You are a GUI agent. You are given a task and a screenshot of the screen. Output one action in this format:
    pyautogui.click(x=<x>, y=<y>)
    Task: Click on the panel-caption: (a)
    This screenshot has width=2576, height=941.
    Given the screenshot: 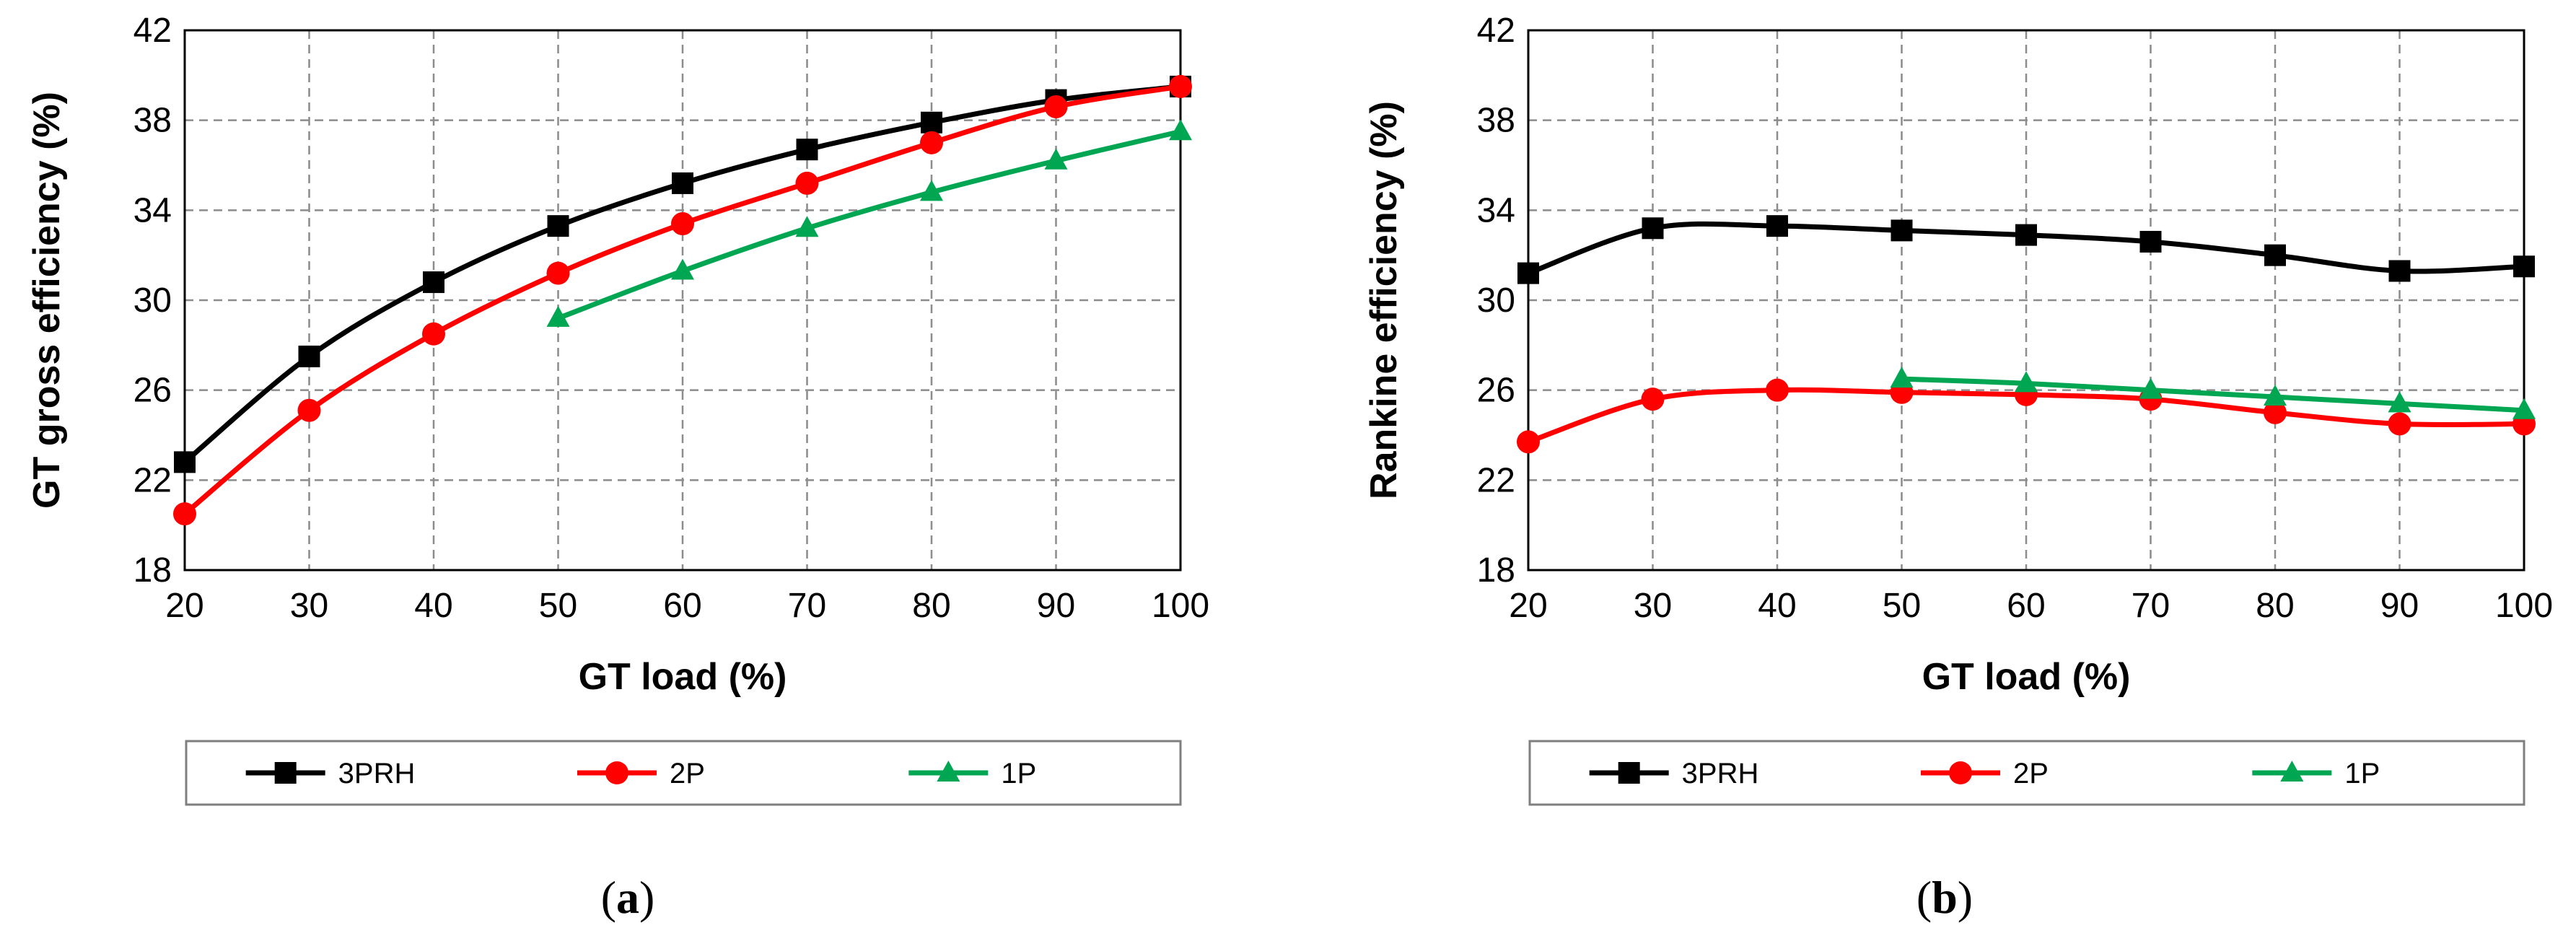 What is the action you would take?
    pyautogui.click(x=628, y=897)
    